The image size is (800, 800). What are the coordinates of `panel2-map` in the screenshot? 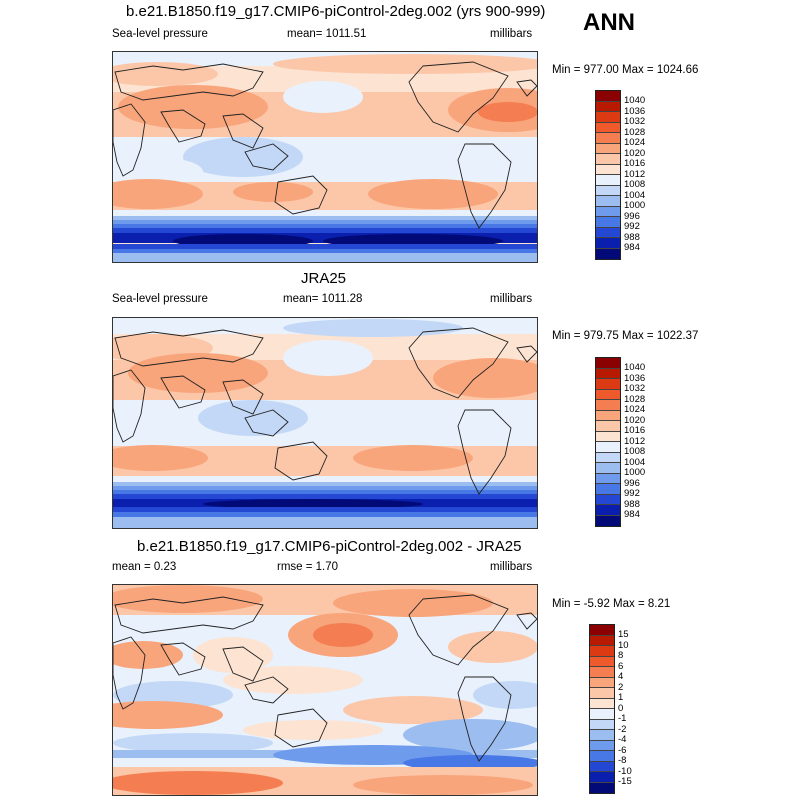 It's located at (325, 423).